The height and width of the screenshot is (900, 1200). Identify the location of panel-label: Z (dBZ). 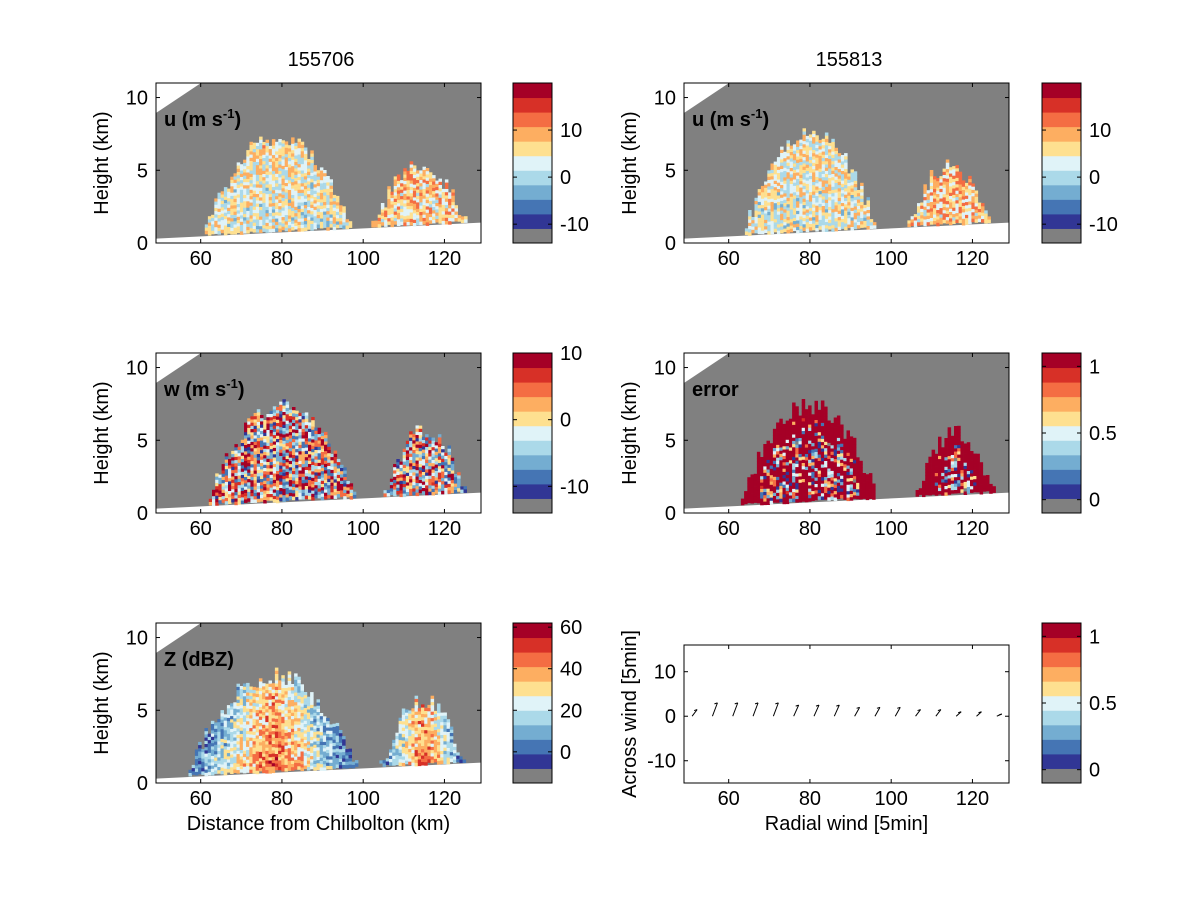
(199, 660).